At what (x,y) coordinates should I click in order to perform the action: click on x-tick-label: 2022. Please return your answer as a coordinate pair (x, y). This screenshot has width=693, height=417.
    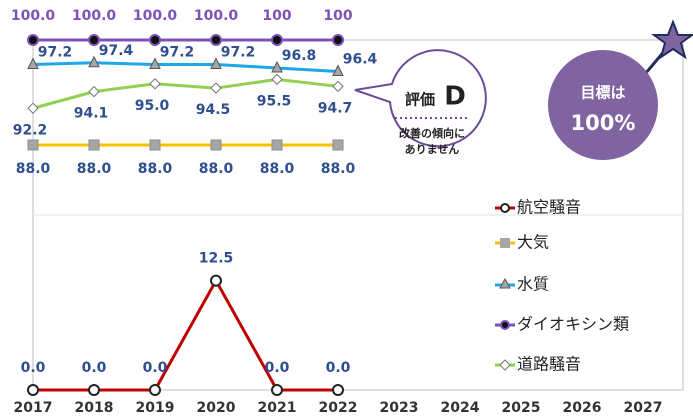
    Looking at the image, I should click on (338, 408).